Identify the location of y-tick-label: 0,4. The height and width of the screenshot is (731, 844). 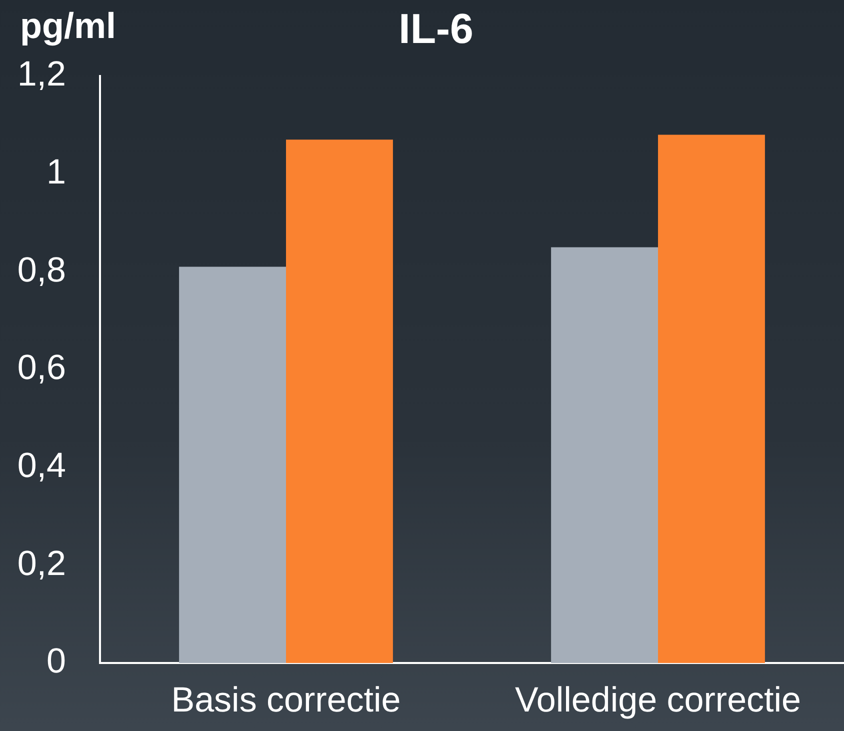
(41, 465).